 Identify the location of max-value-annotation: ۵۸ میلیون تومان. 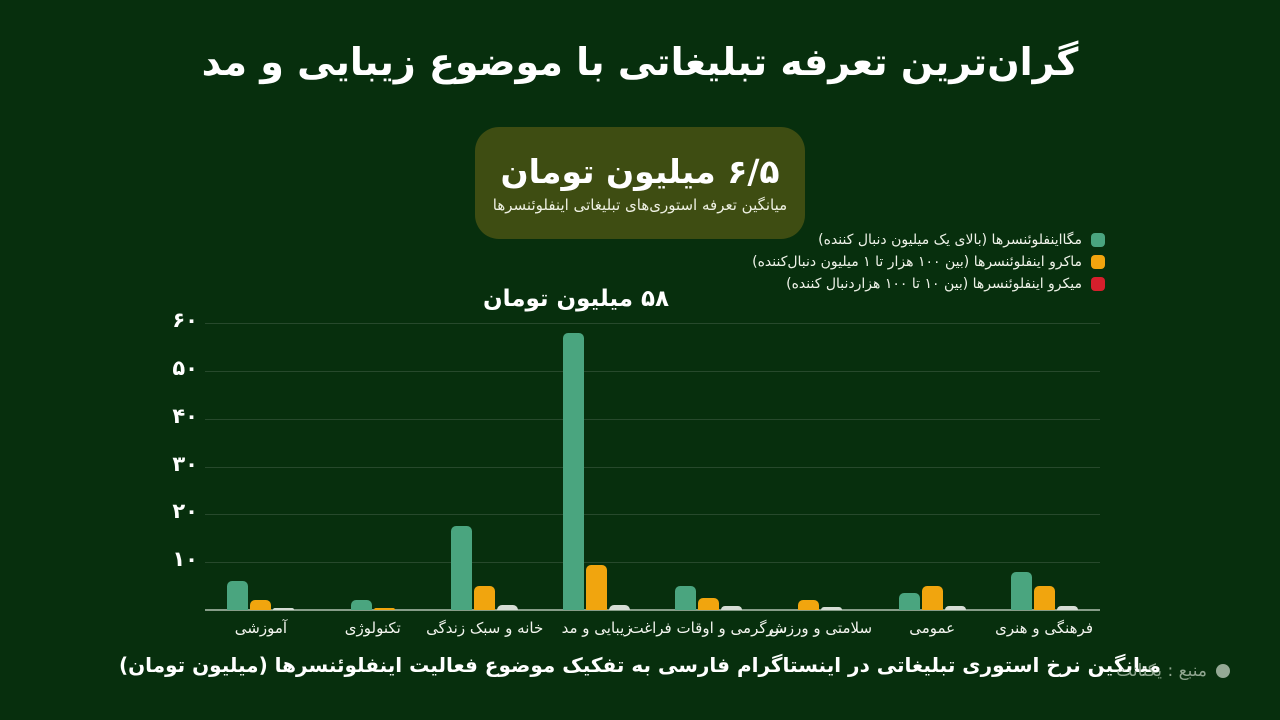
(576, 299).